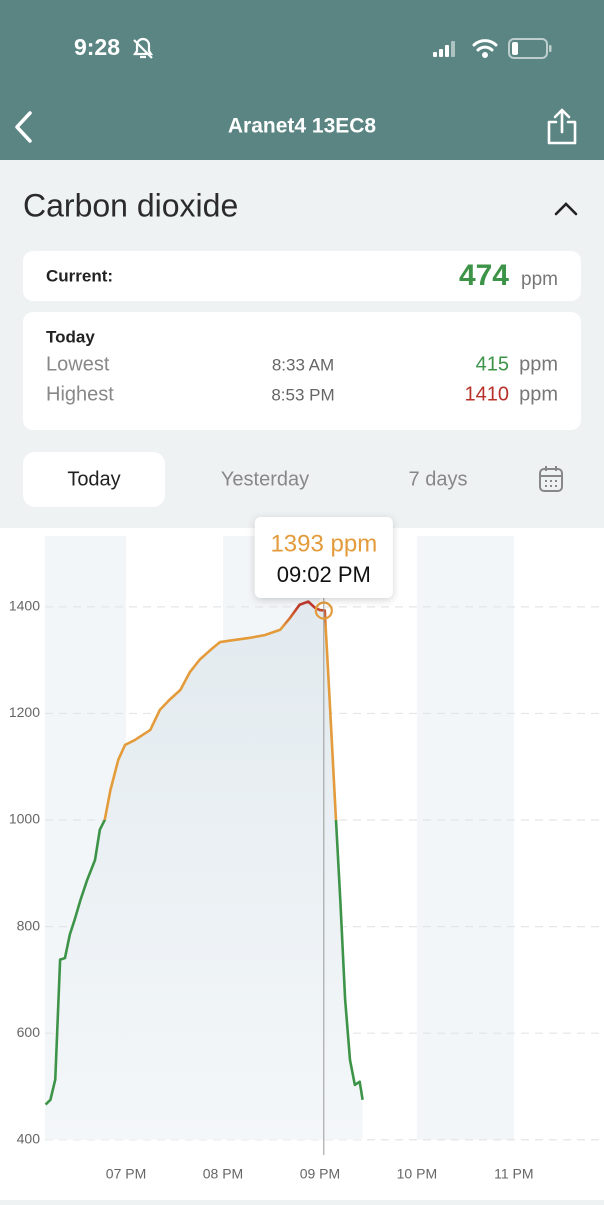 This screenshot has width=604, height=1205. I want to click on y-tick-label: 400, so click(29, 1138).